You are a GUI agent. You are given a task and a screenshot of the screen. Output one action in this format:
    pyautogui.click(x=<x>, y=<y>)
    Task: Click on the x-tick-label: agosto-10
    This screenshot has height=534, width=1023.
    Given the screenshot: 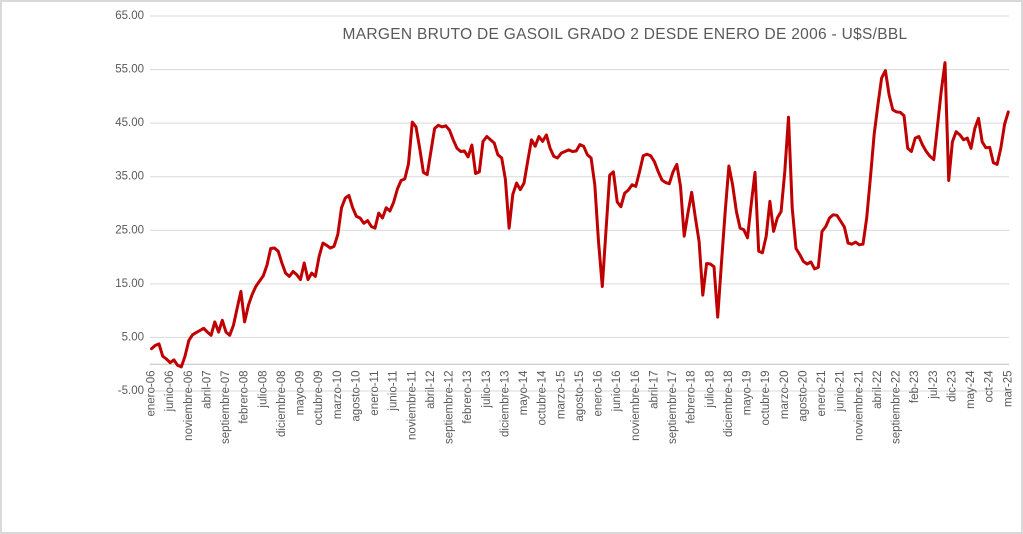 What is the action you would take?
    pyautogui.click(x=356, y=396)
    